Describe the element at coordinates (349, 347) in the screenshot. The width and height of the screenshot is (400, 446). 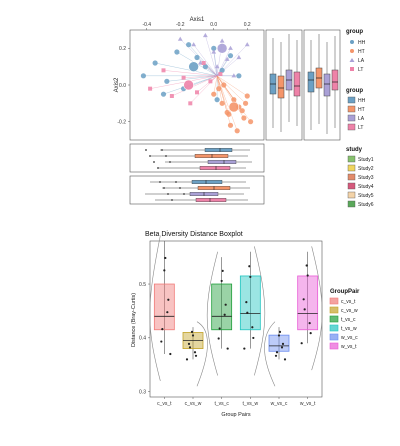
I see `pair-label: w_vs_t` at that location.